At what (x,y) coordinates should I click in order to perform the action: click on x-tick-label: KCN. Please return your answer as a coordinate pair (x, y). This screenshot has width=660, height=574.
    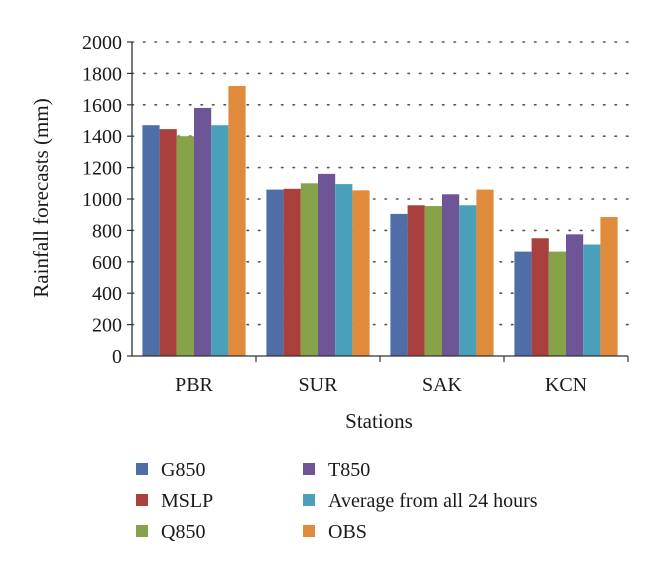
    Looking at the image, I should click on (566, 385).